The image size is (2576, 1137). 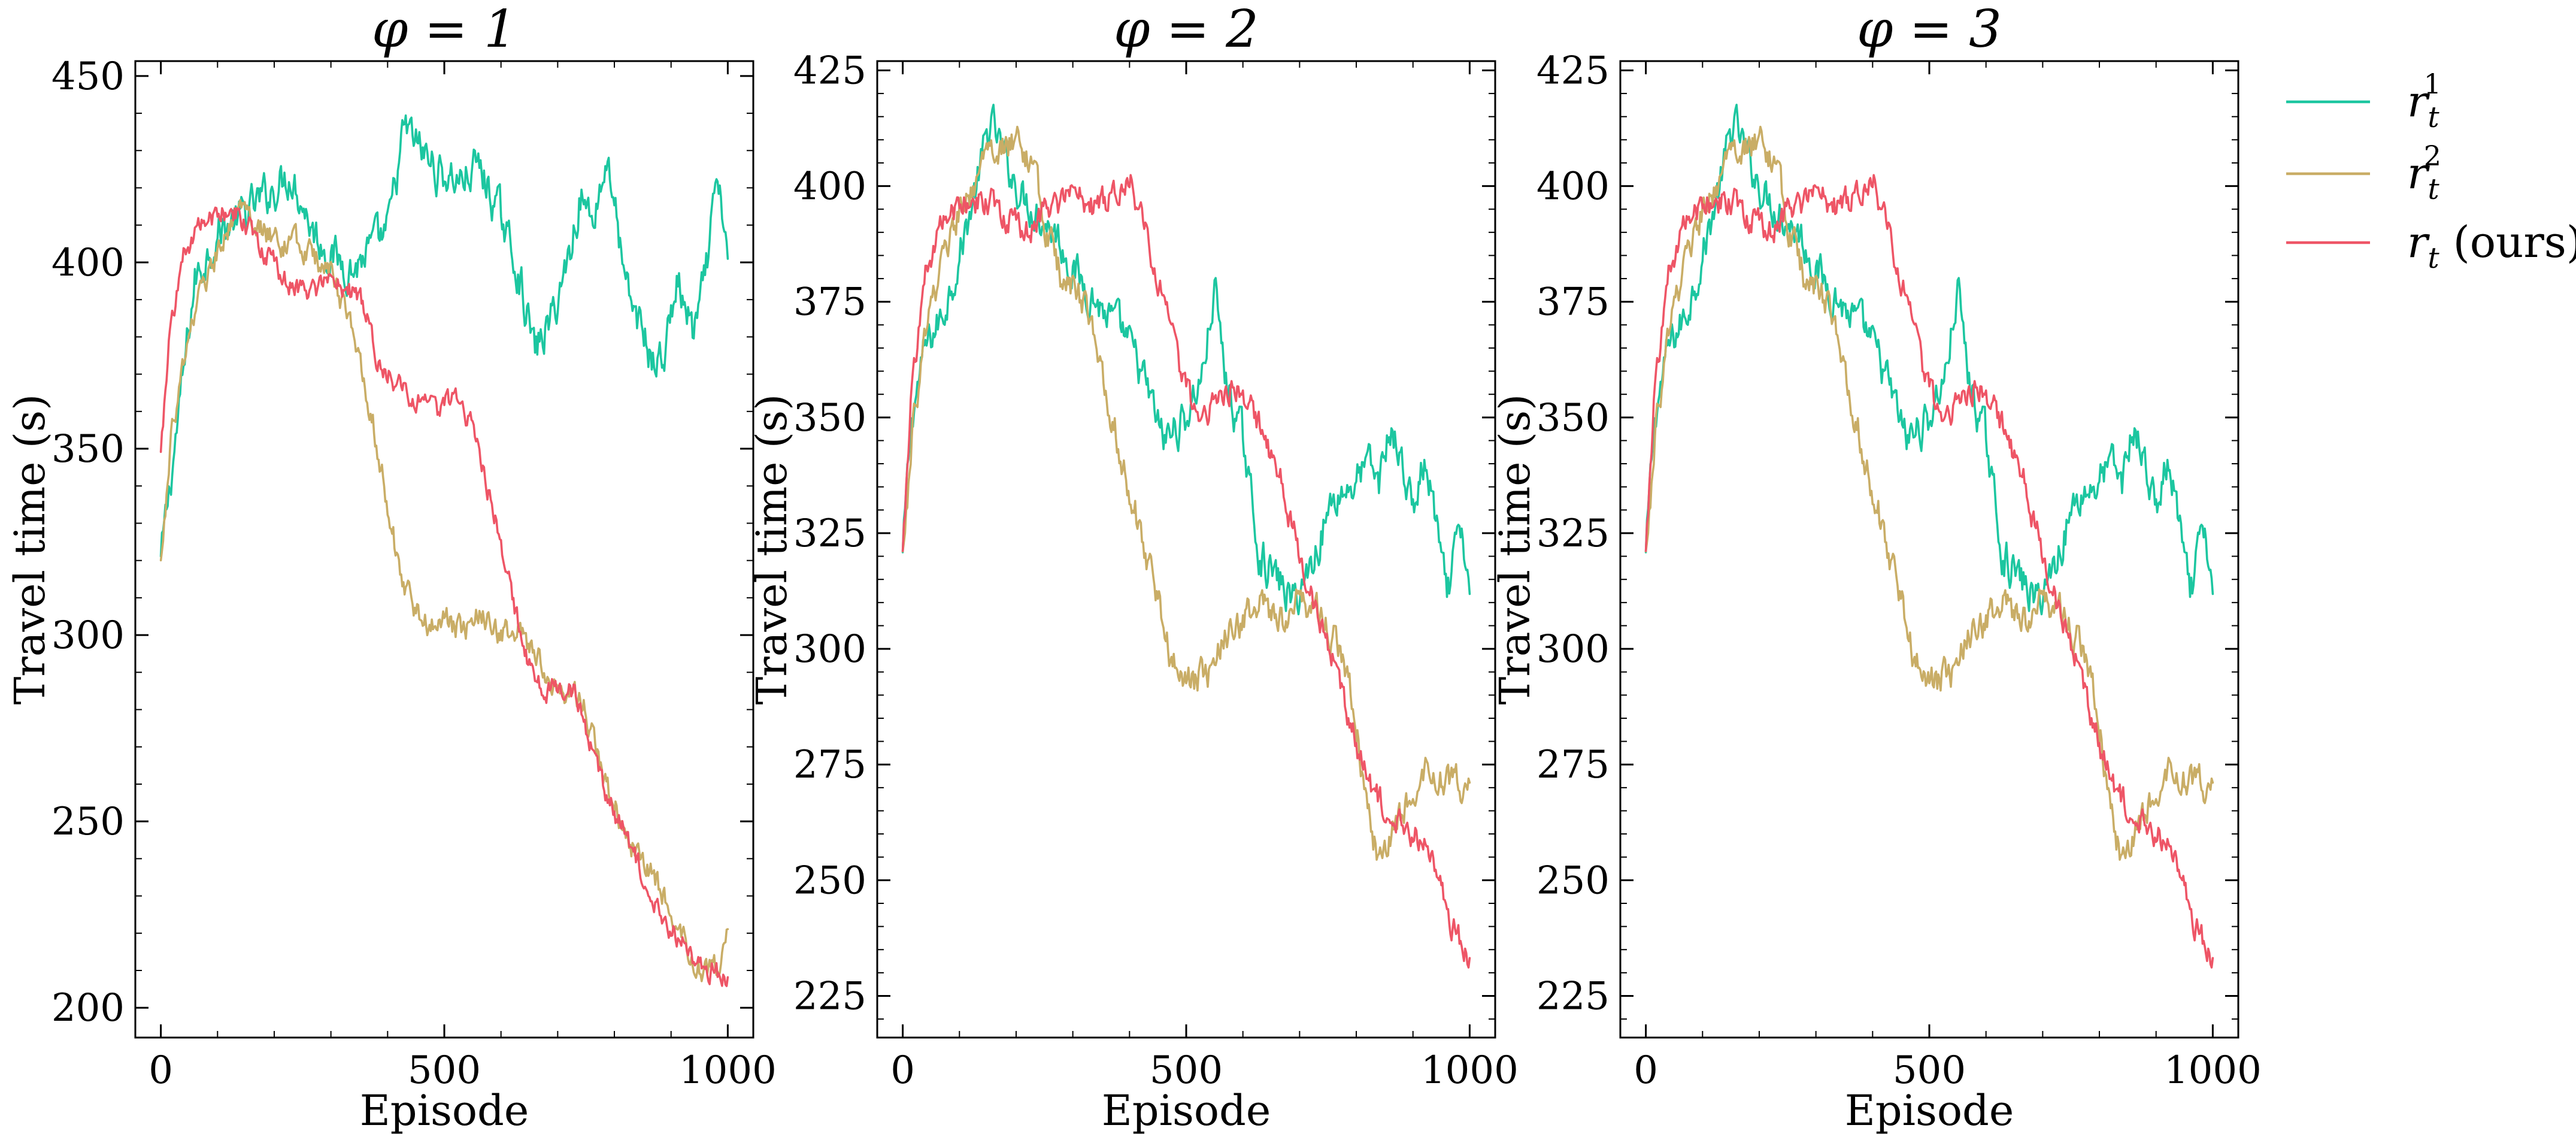 I want to click on legend-label: rt2, so click(x=2424, y=173).